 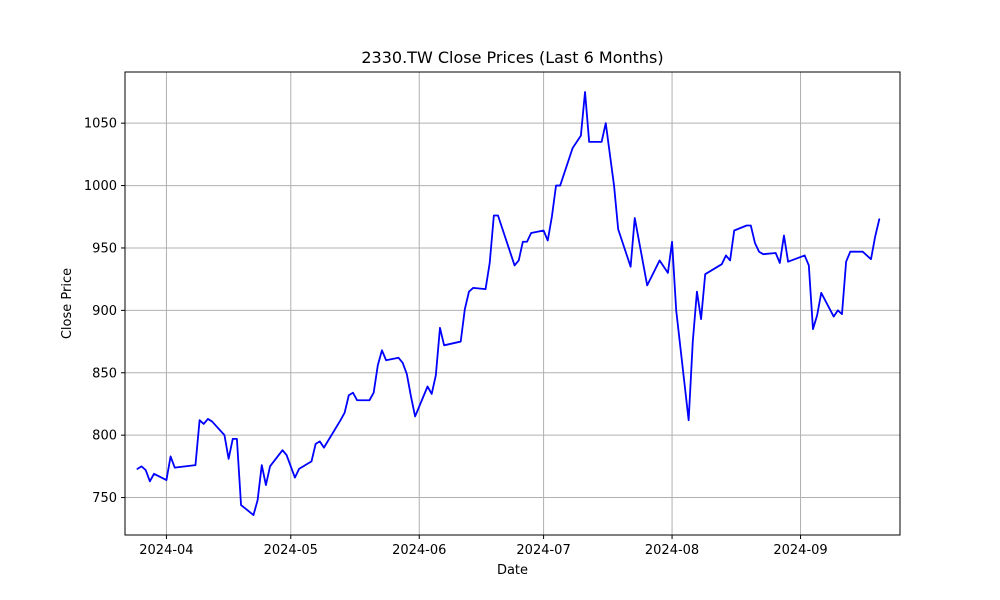 I want to click on x-axis-label: Date, so click(x=512, y=570).